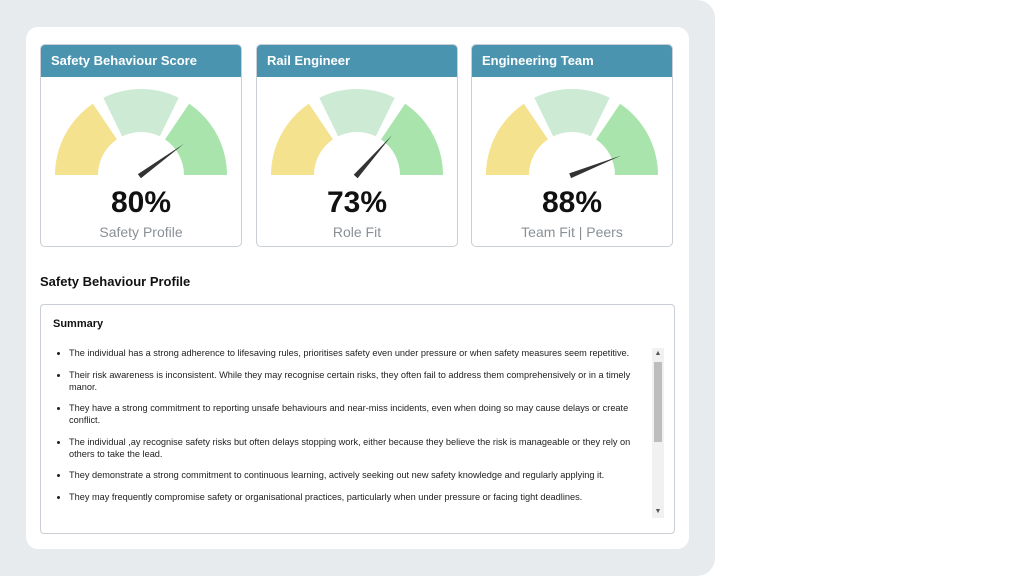 This screenshot has width=1024, height=576. What do you see at coordinates (115, 281) in the screenshot?
I see `section-title: Safety Behaviour Profile` at bounding box center [115, 281].